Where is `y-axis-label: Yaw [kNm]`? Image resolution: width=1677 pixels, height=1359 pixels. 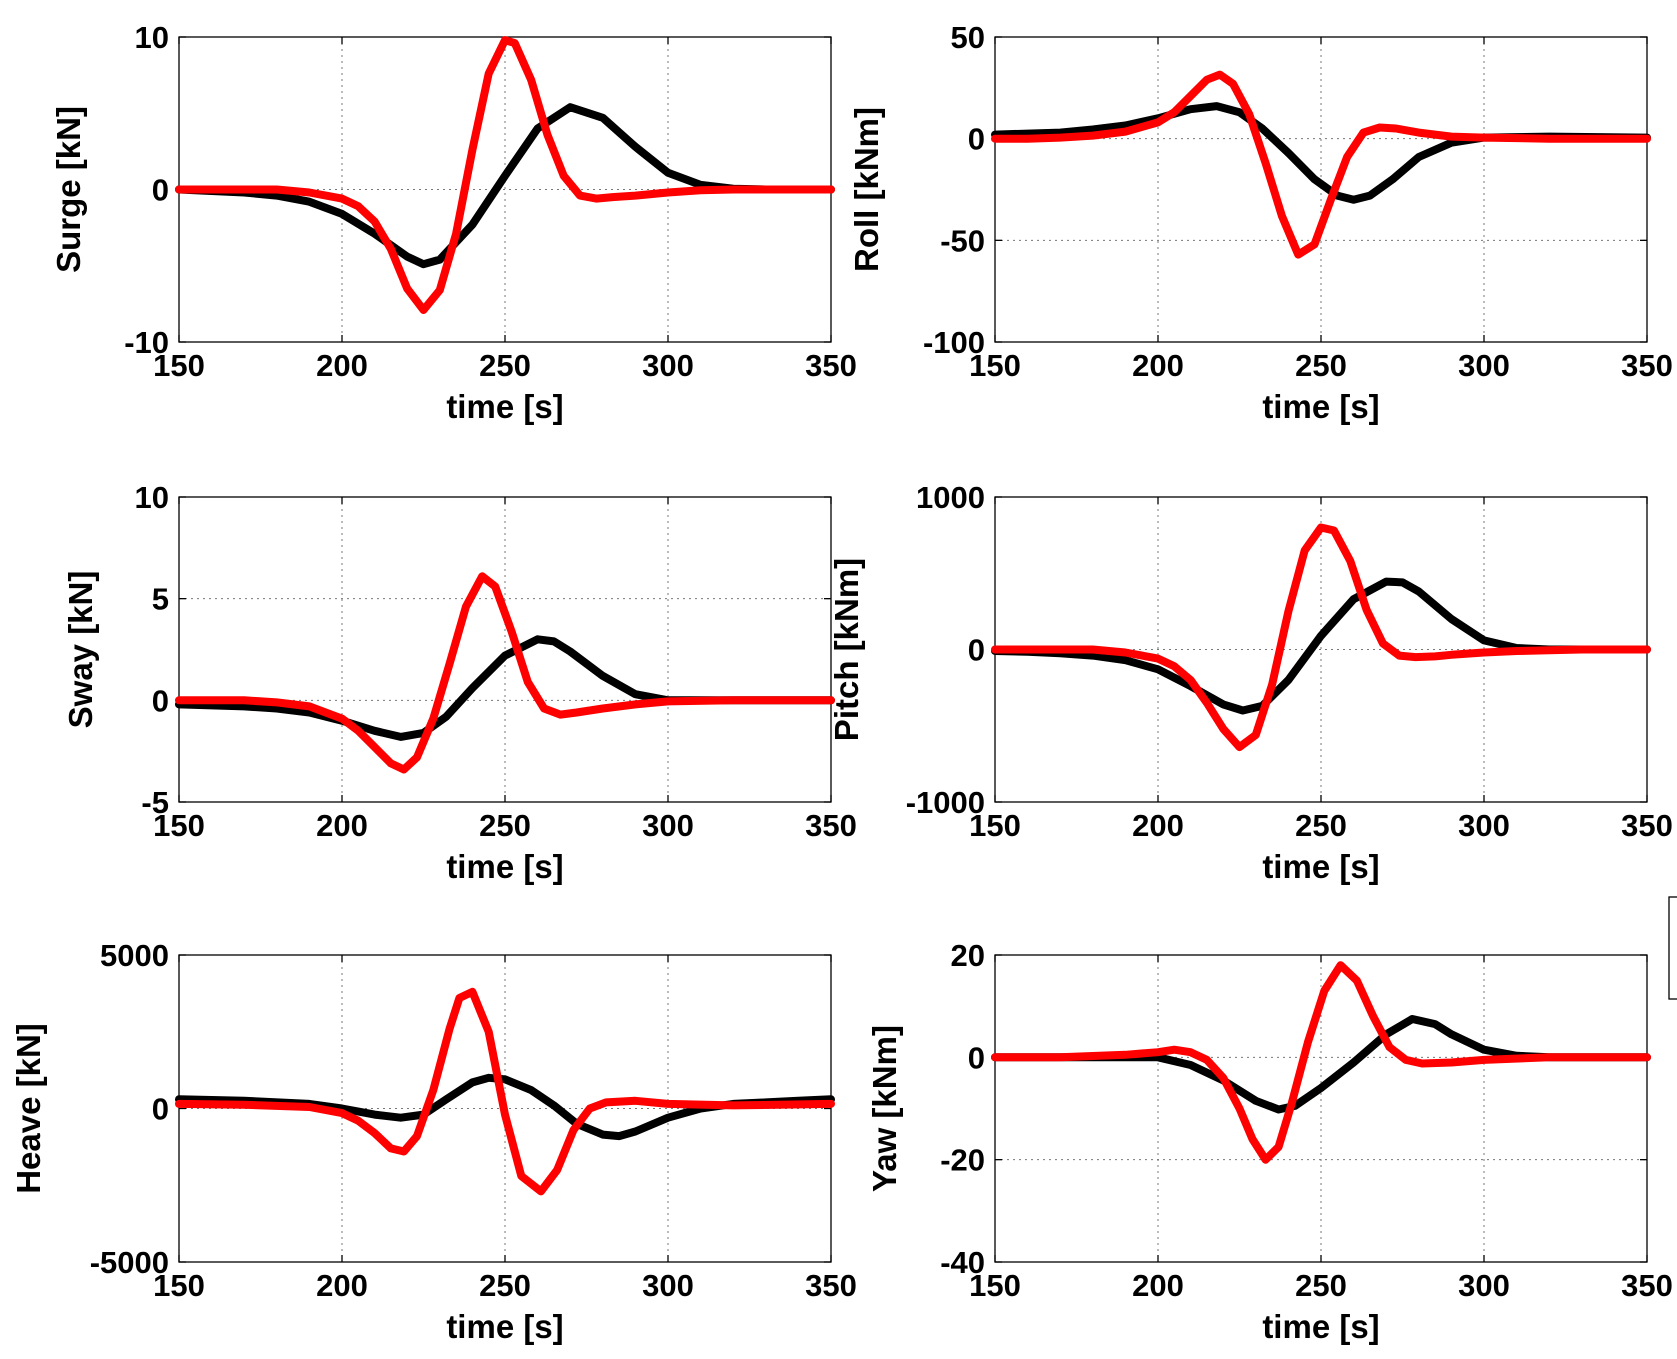 y-axis-label: Yaw [kNm] is located at coordinates (884, 1108).